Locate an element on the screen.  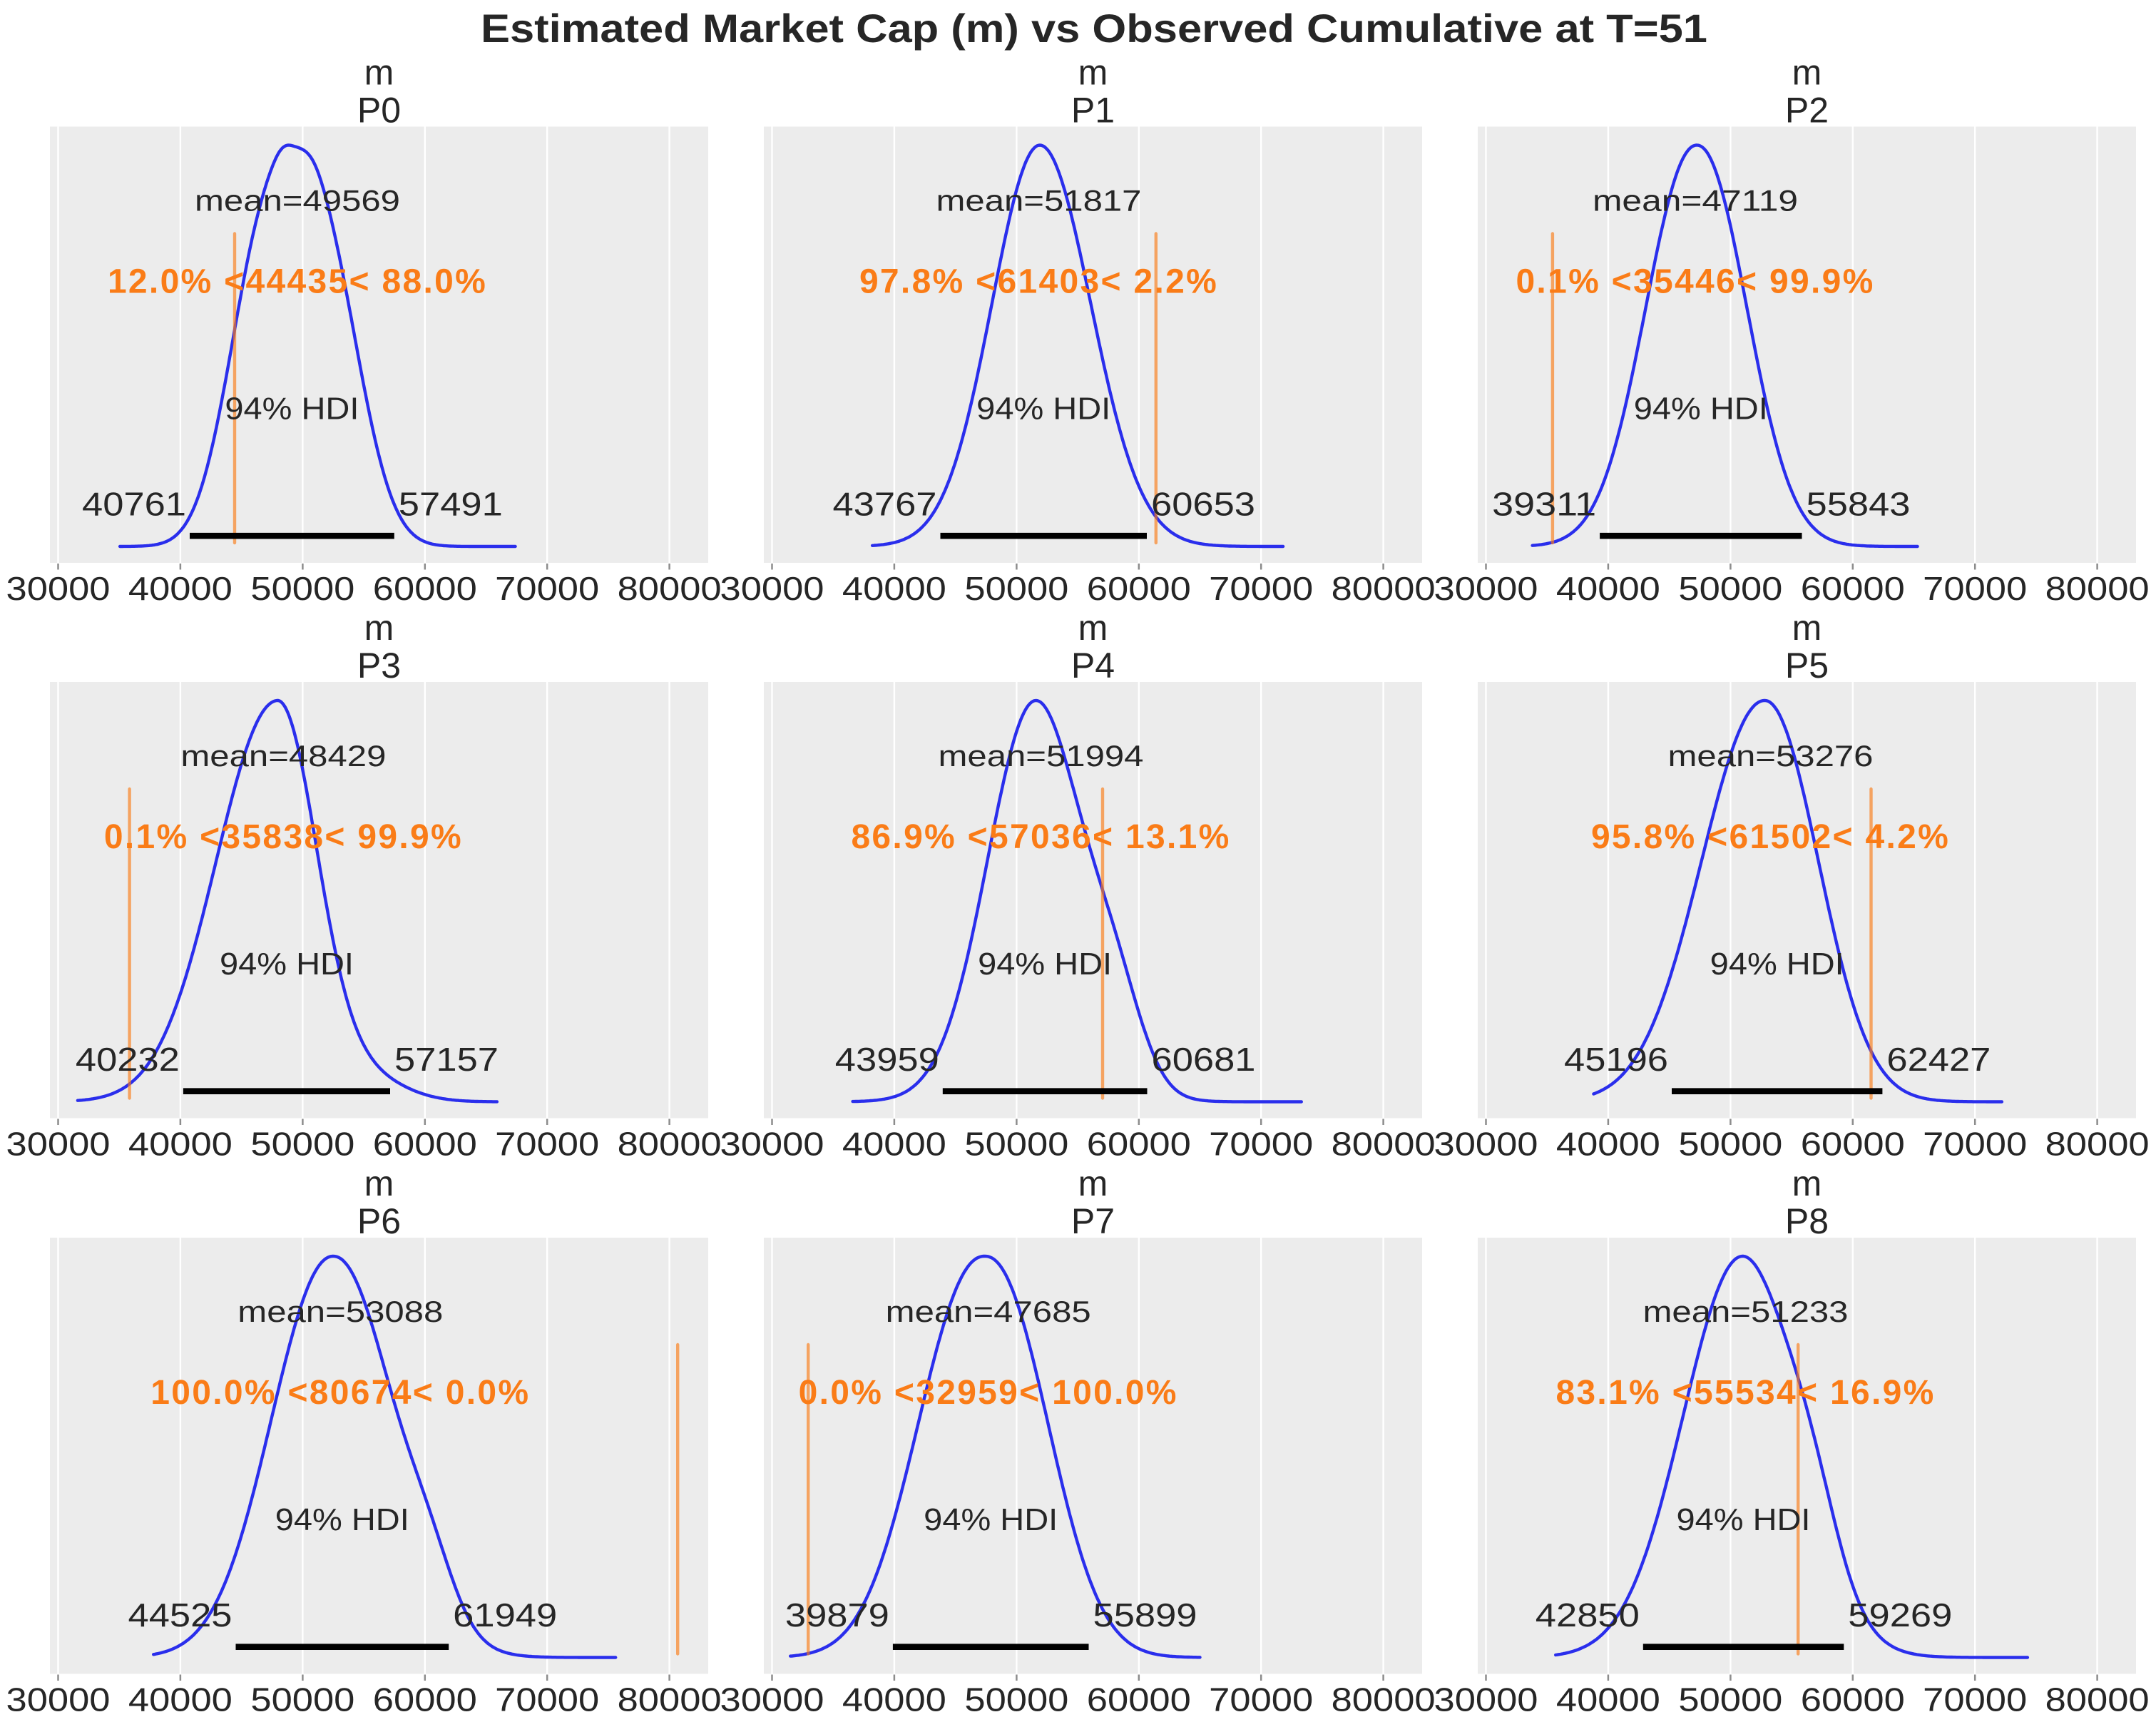
svg-text: mean=53088 is located at coordinates (340, 1311).